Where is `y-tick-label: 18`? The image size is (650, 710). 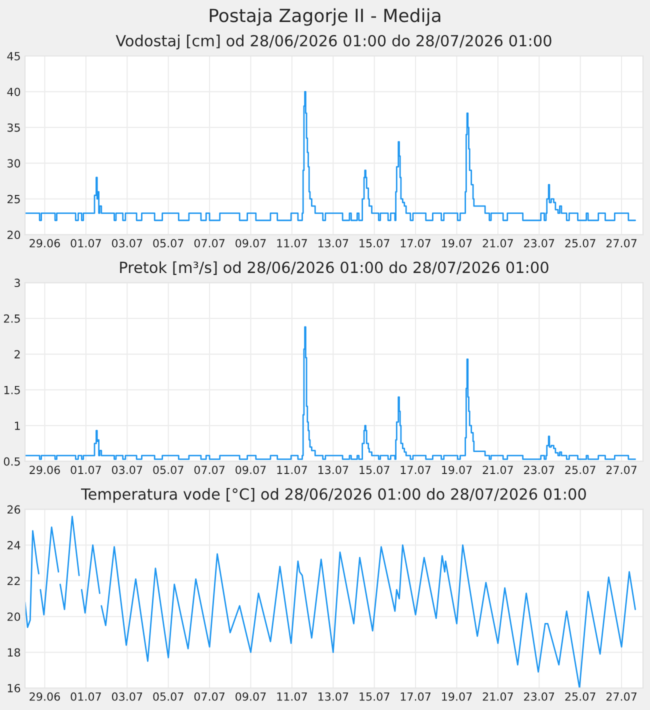
y-tick-label: 18 is located at coordinates (14, 652).